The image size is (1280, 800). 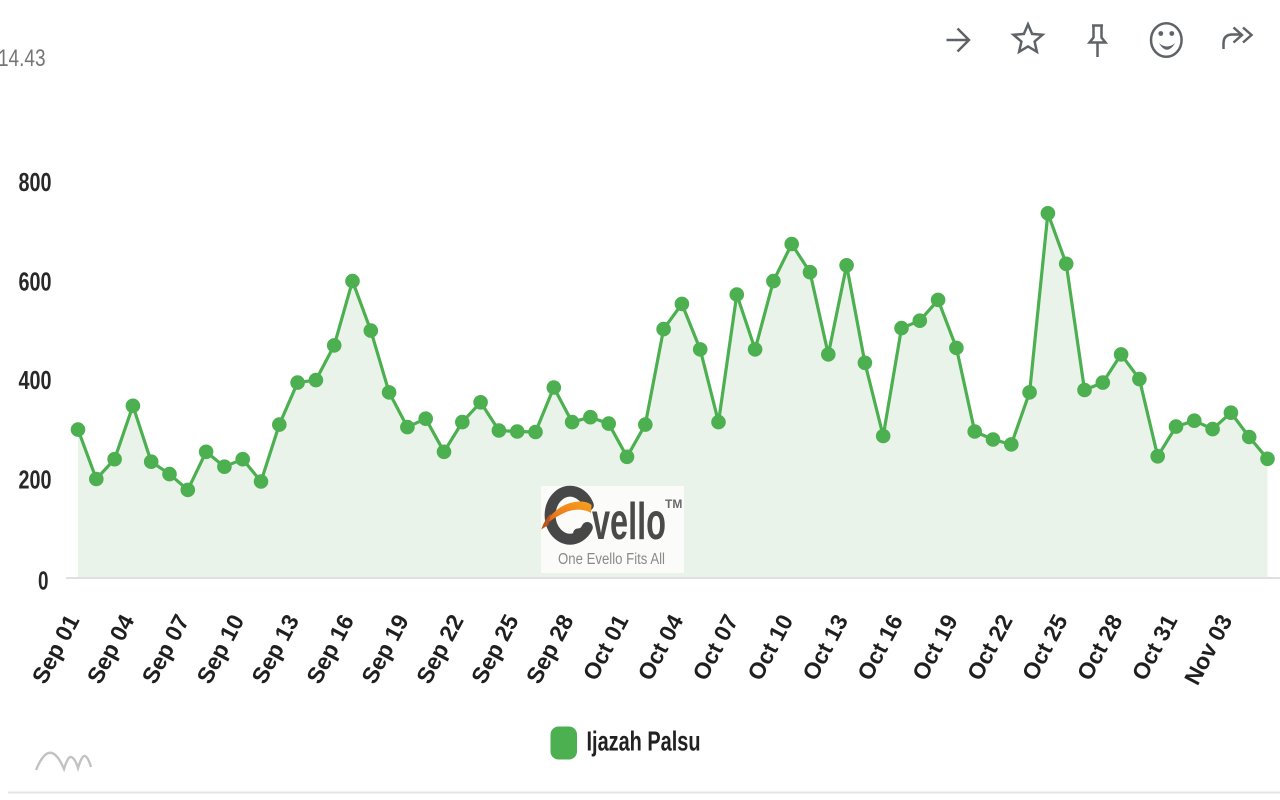 I want to click on svg-text: Oct 31, so click(x=1154, y=647).